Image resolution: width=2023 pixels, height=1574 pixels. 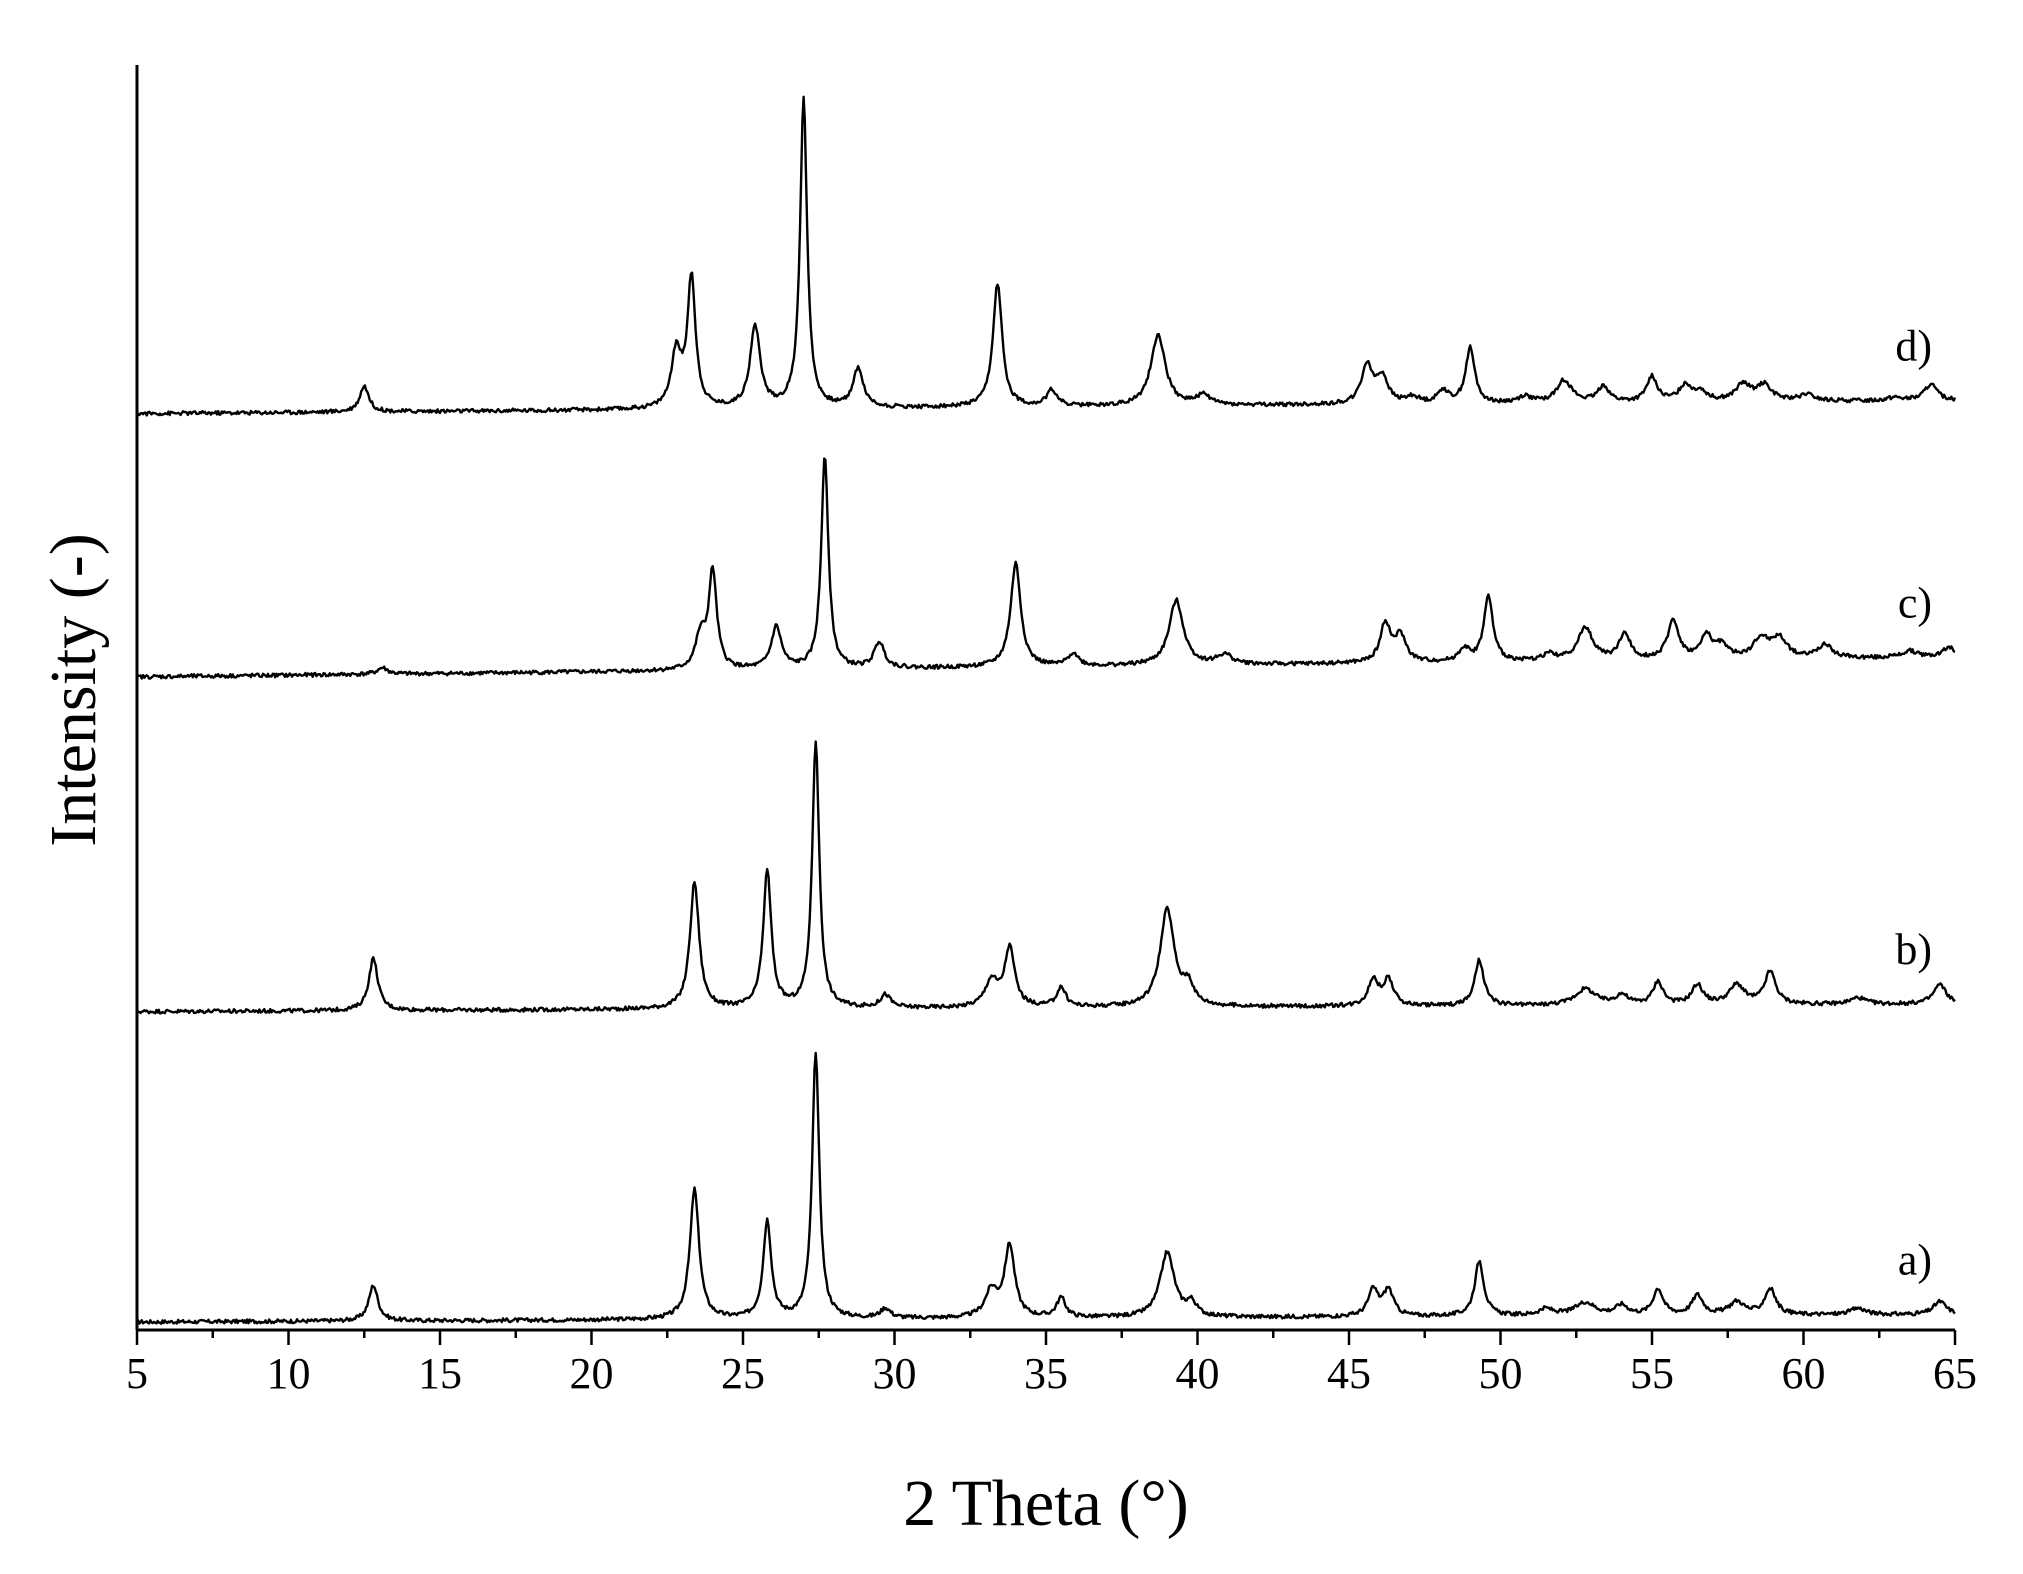 What do you see at coordinates (1913, 346) in the screenshot?
I see `series-label: d)` at bounding box center [1913, 346].